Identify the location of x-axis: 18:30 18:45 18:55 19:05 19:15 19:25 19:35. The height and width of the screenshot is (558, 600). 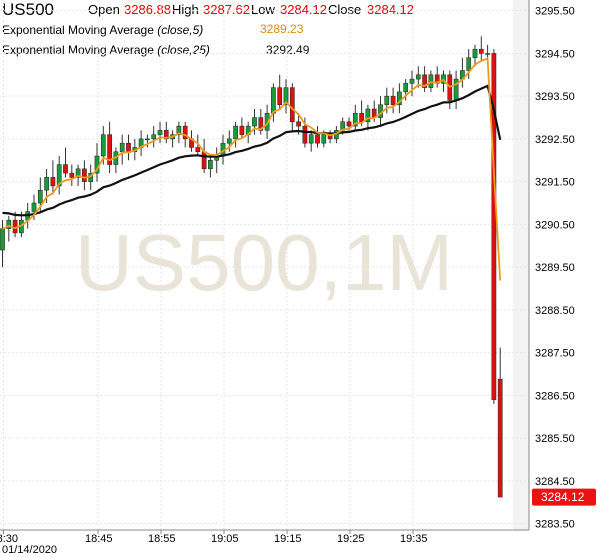
(214, 537).